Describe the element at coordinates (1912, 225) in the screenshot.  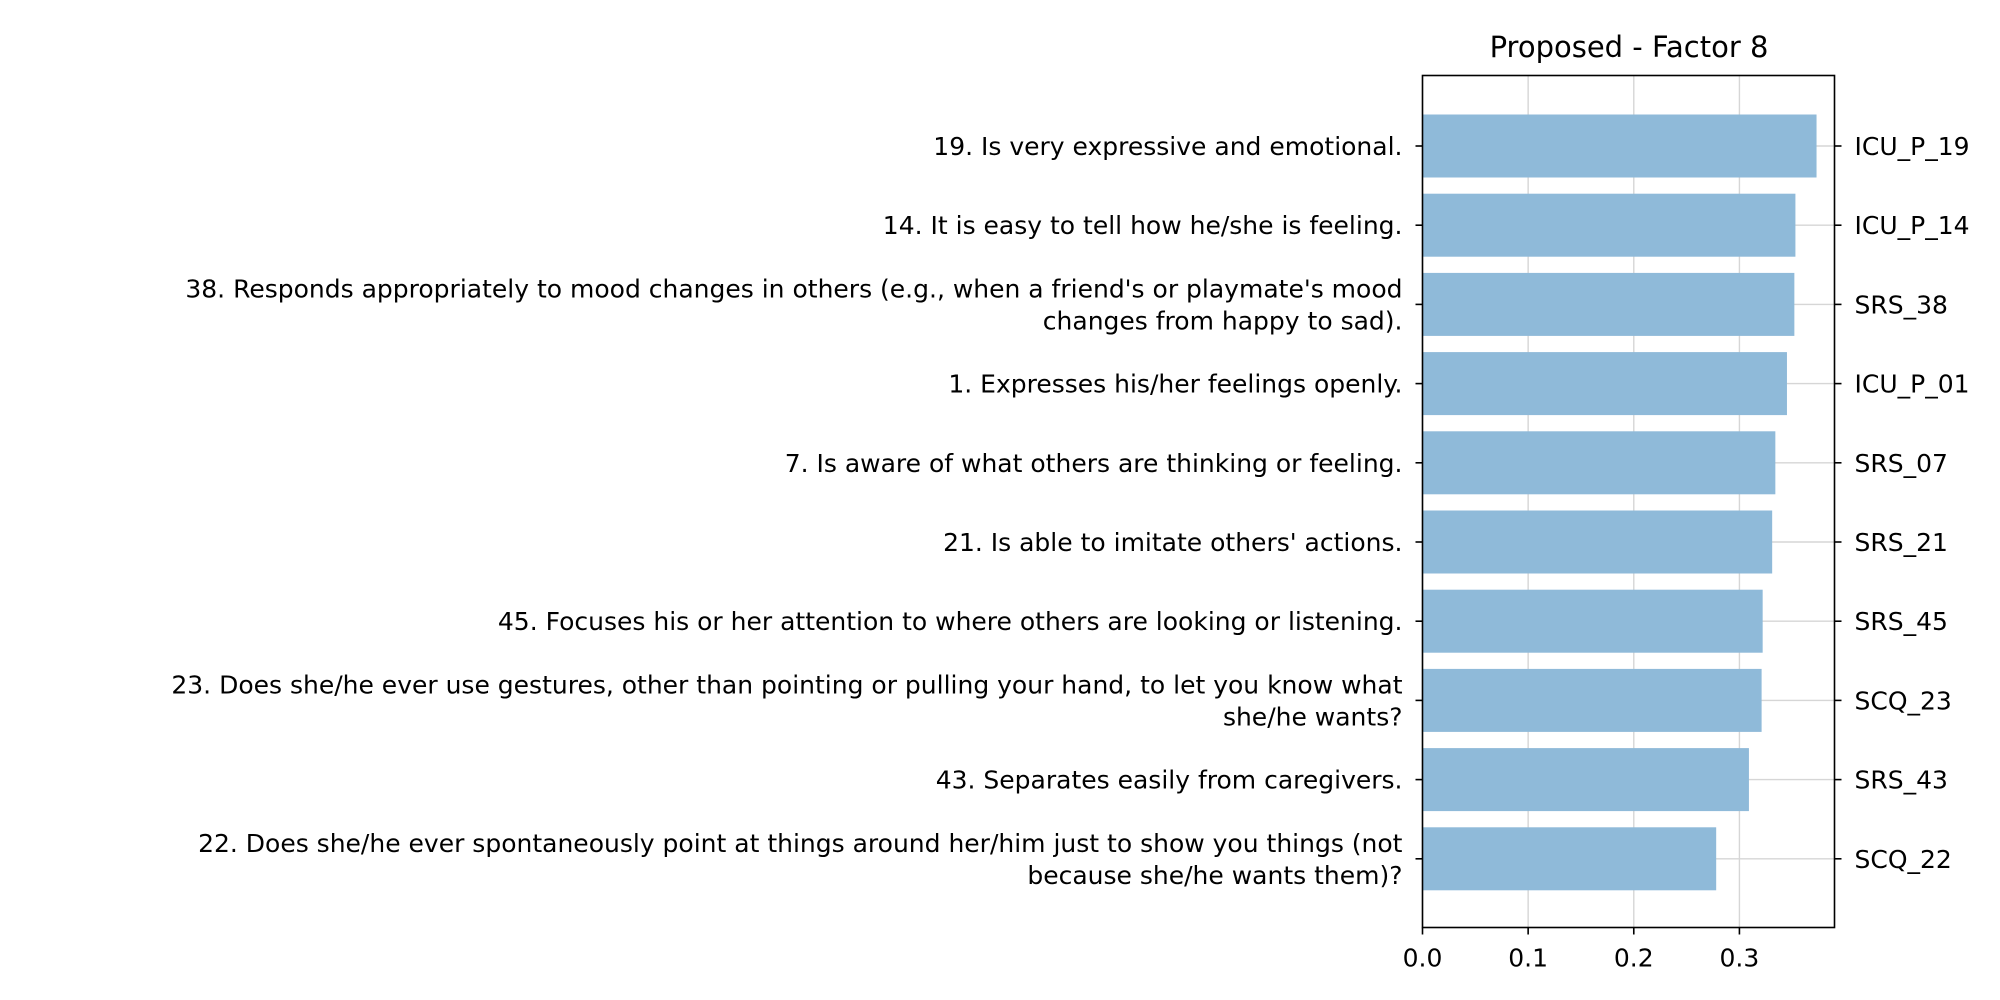
I see `item-code-label: ICU_P_14` at that location.